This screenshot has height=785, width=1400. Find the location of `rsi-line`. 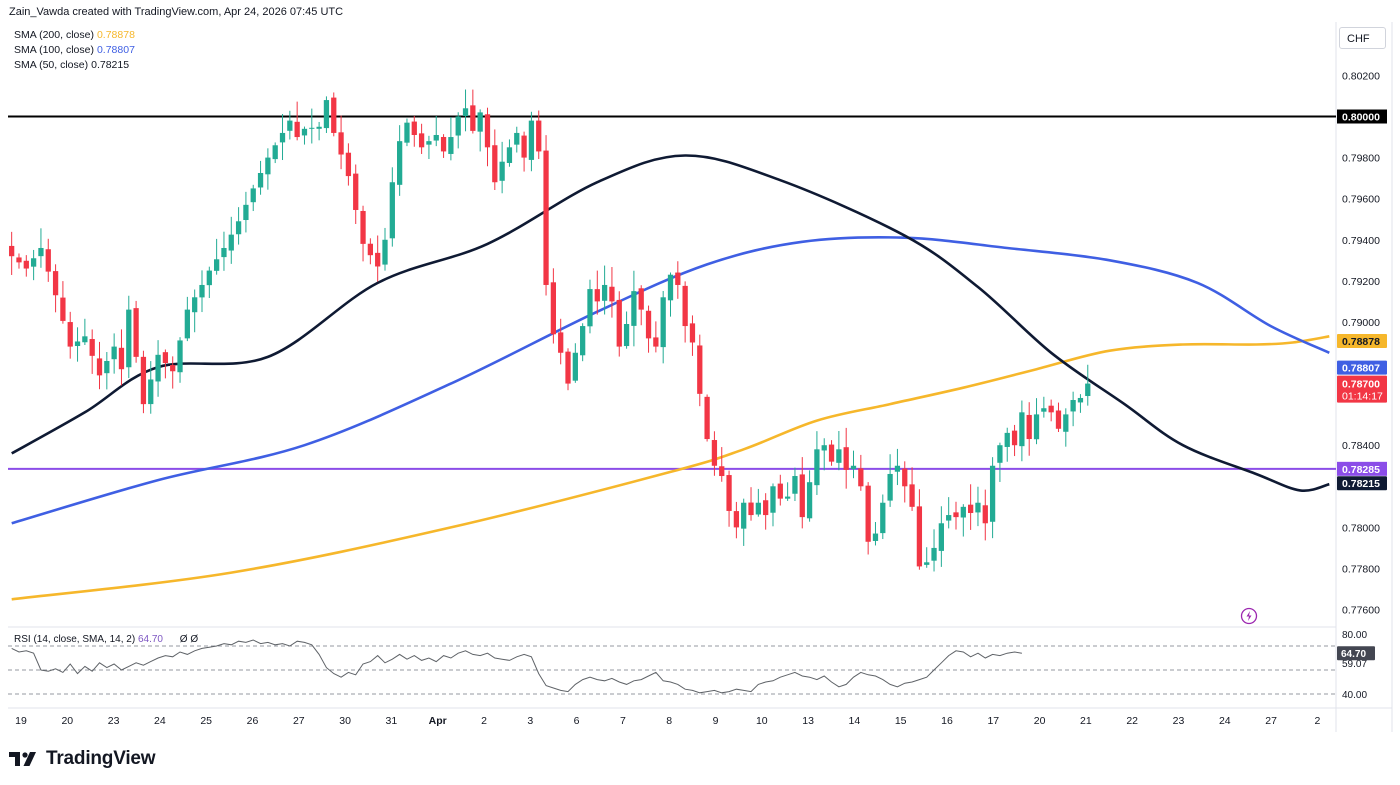

rsi-line is located at coordinates (516, 666).